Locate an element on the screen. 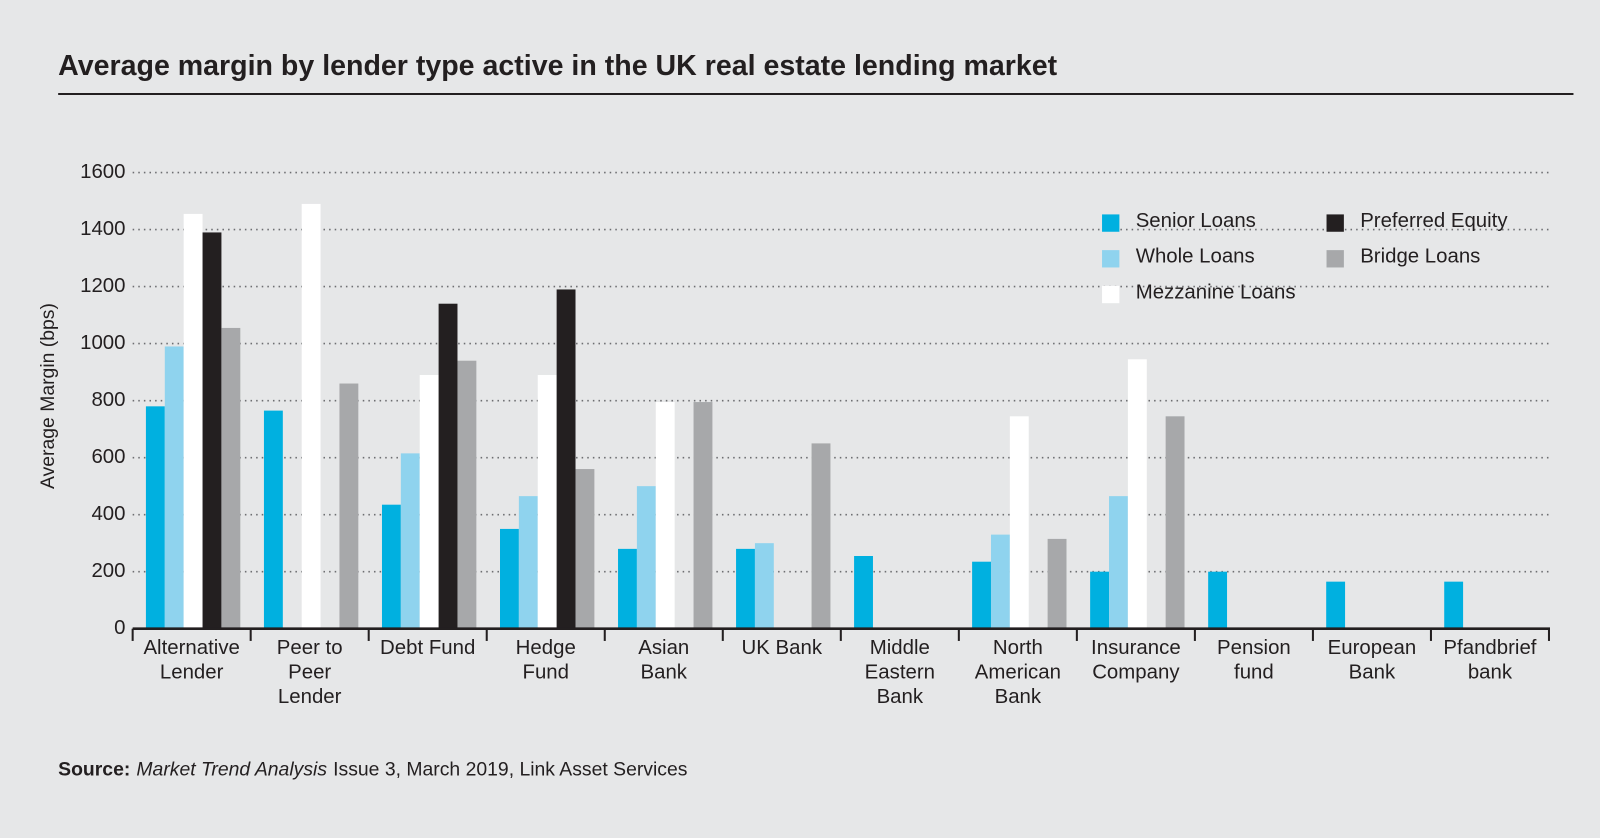 Image resolution: width=1600 pixels, height=838 pixels. x-tick-label: Pfandbrief bank is located at coordinates (1490, 660).